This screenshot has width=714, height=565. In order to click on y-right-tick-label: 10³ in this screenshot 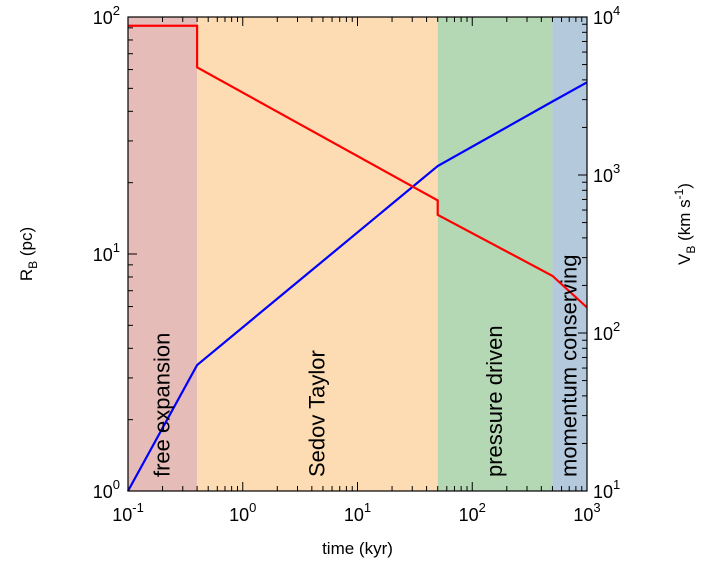, I will do `click(606, 173)`.